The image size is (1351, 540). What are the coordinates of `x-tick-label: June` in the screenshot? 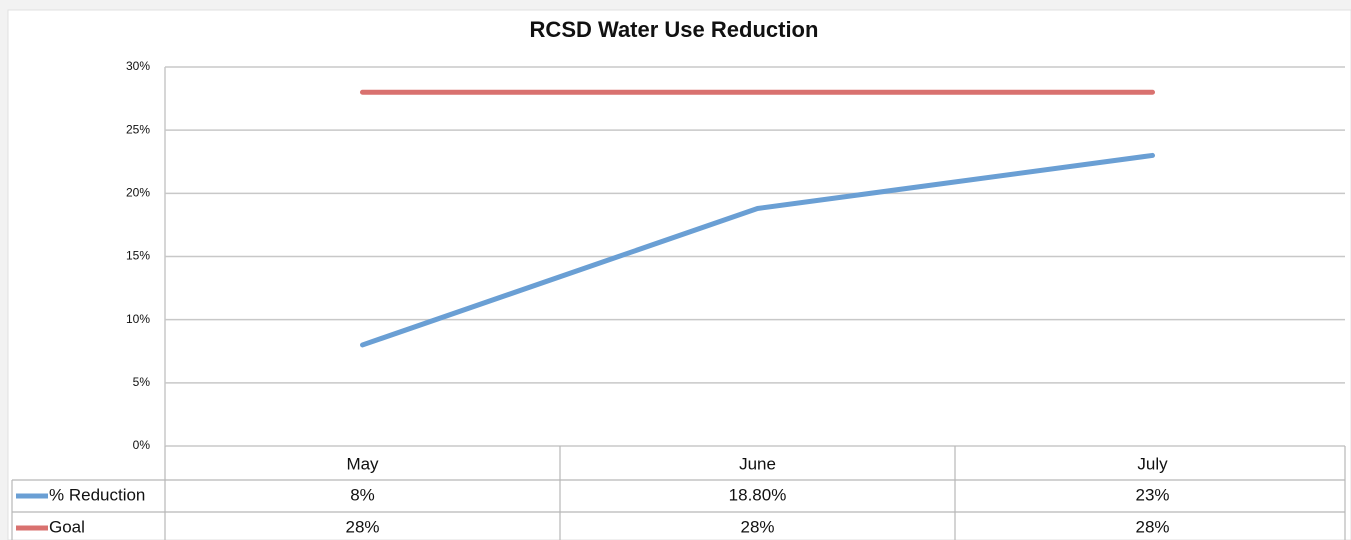 It's located at (757, 463).